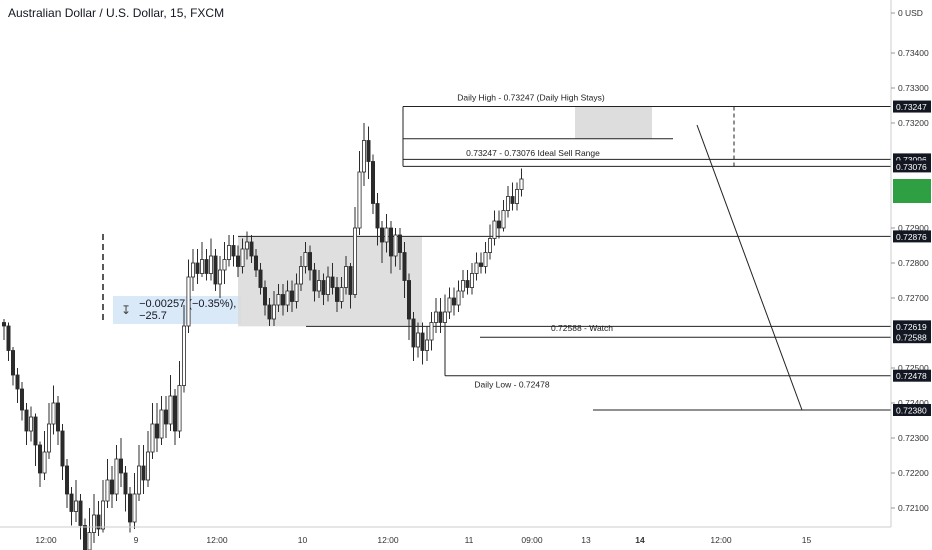 This screenshot has height=550, width=932. I want to click on price-label: 0.72619, so click(911, 327).